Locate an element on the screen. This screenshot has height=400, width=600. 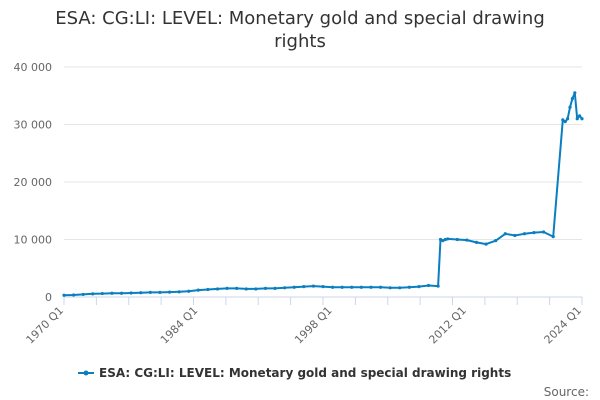
y-tick-label: 30 000 is located at coordinates (33, 125).